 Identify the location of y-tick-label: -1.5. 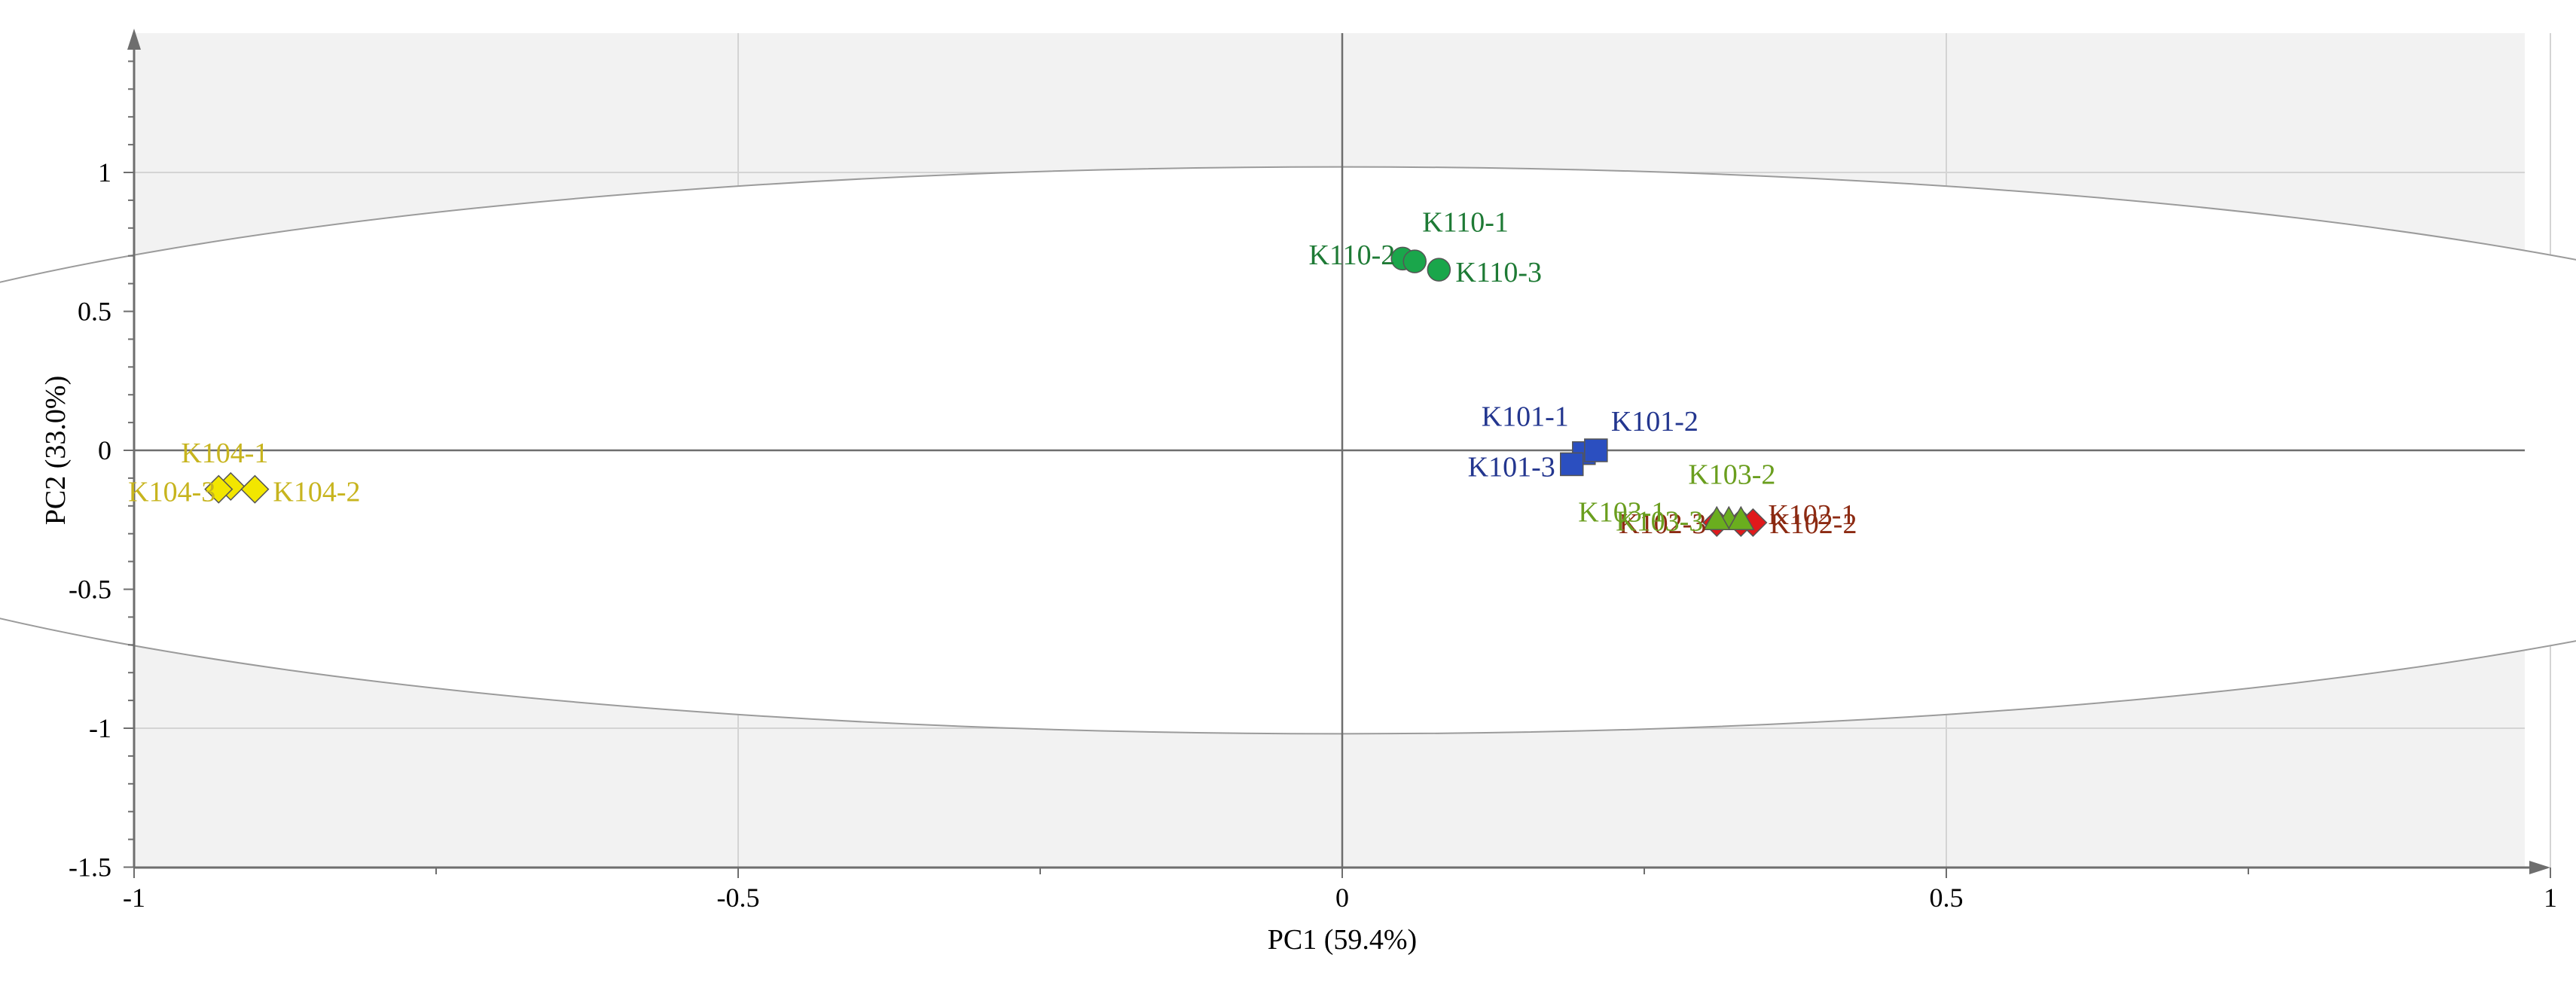
(90, 867).